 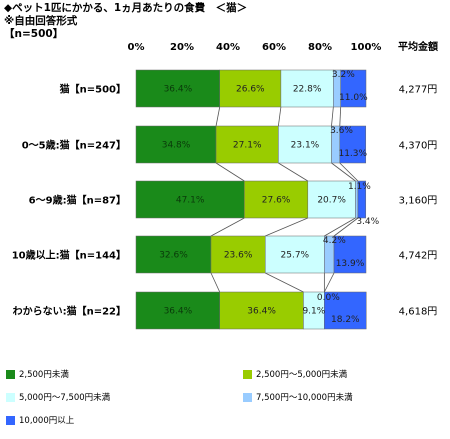 What do you see at coordinates (320, 47) in the screenshot?
I see `x-tick-label: 80%` at bounding box center [320, 47].